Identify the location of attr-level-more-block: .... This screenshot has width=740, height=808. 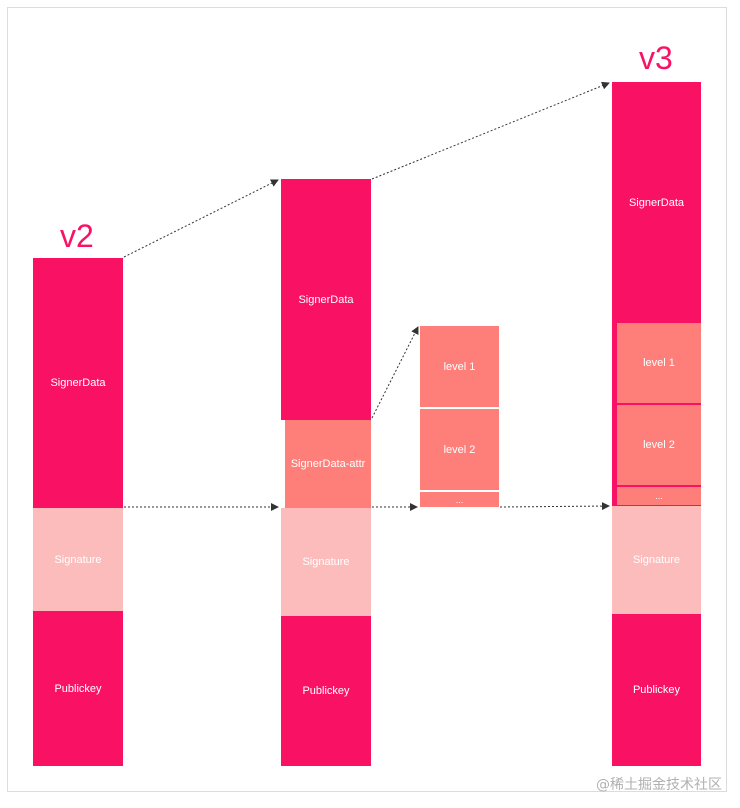
(459, 499).